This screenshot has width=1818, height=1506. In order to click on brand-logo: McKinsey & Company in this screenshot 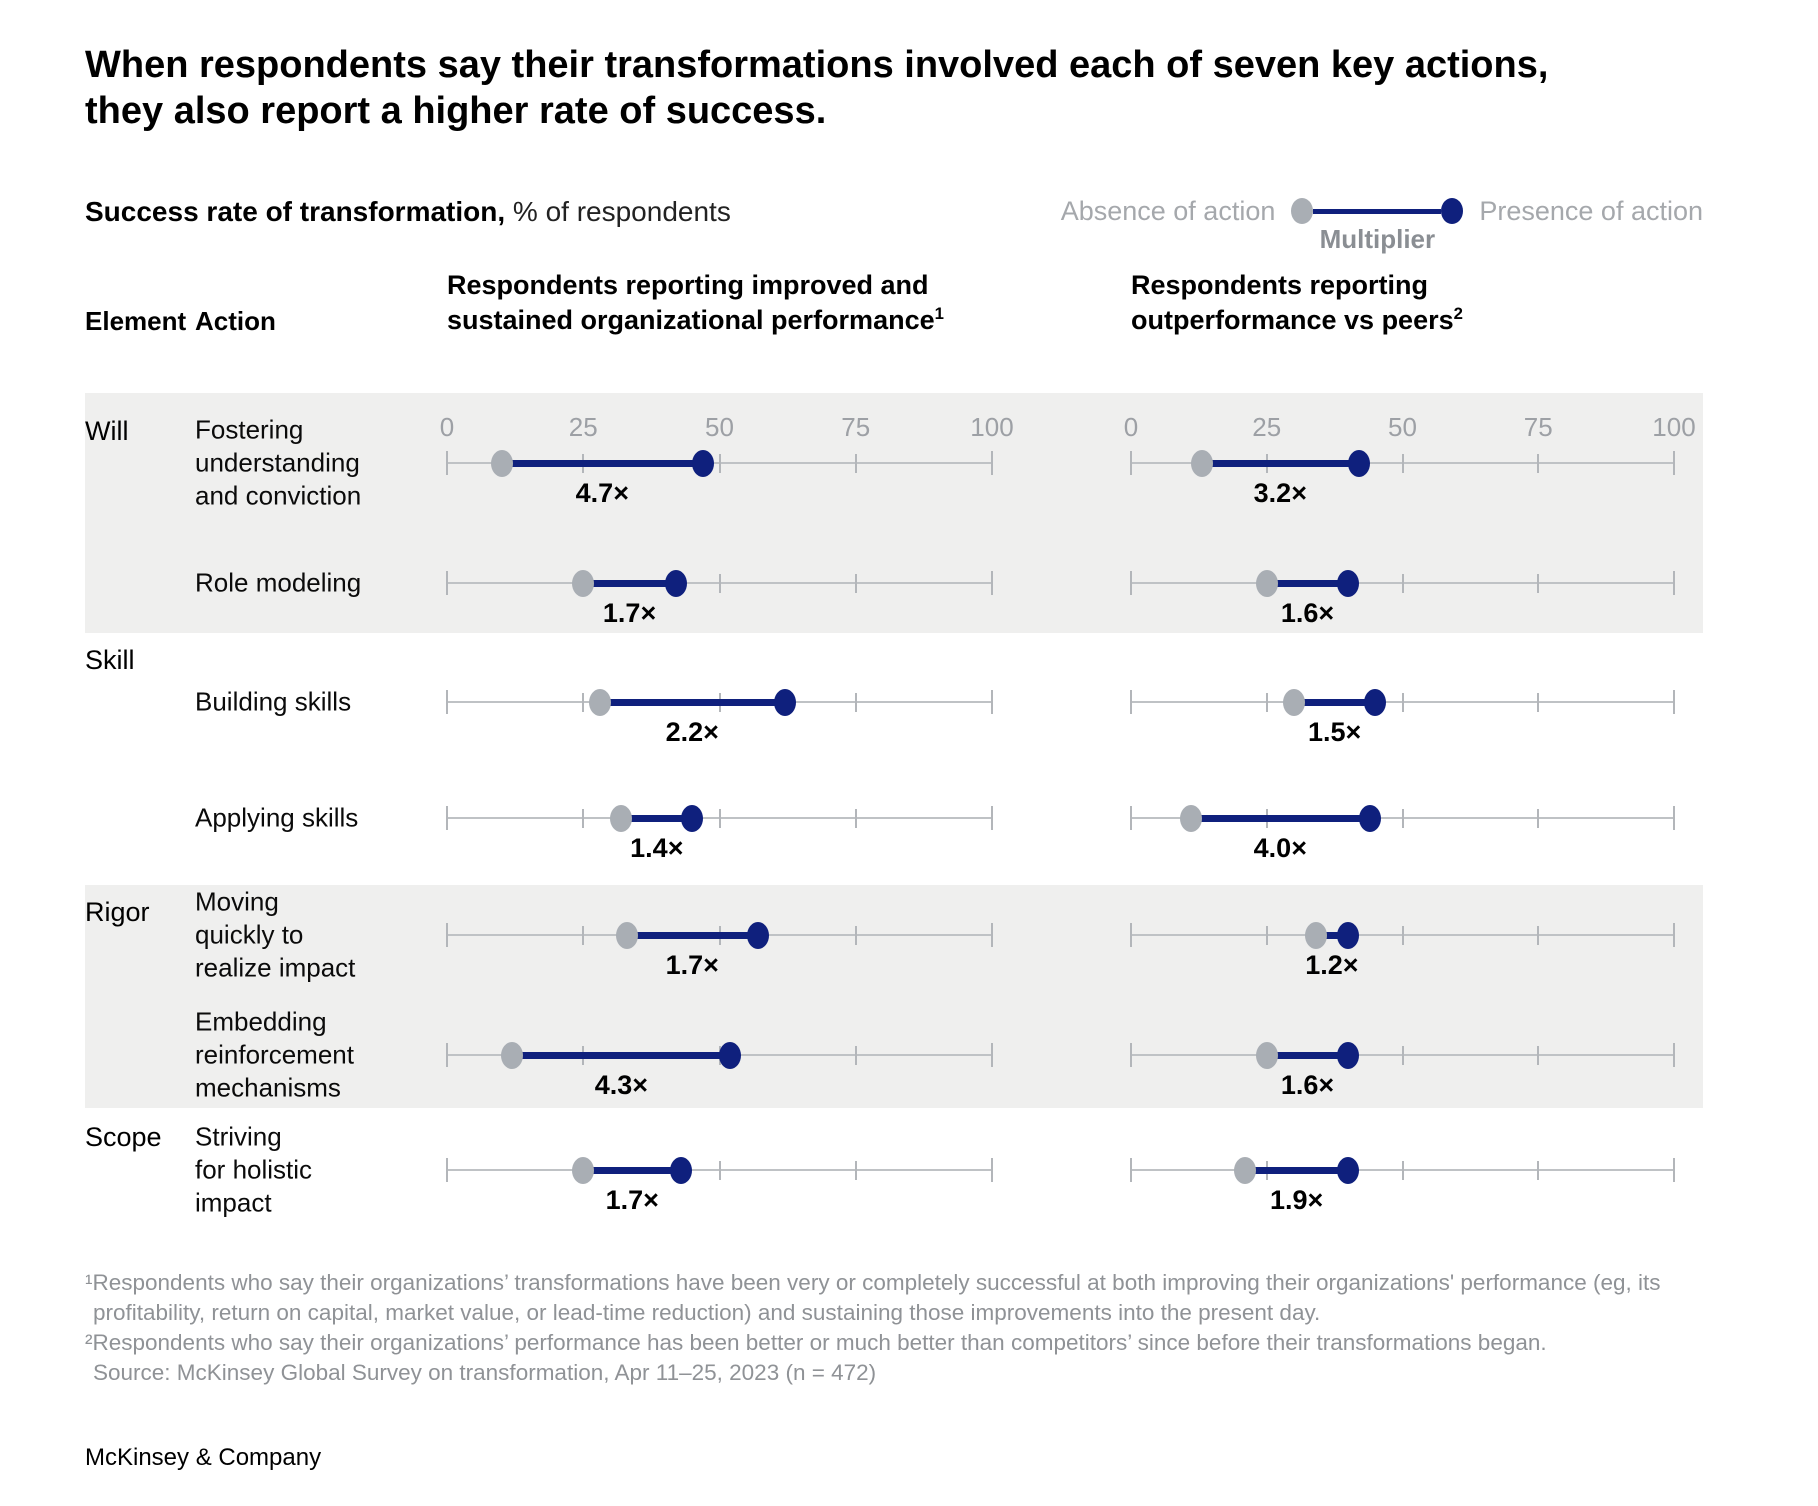, I will do `click(203, 1457)`.